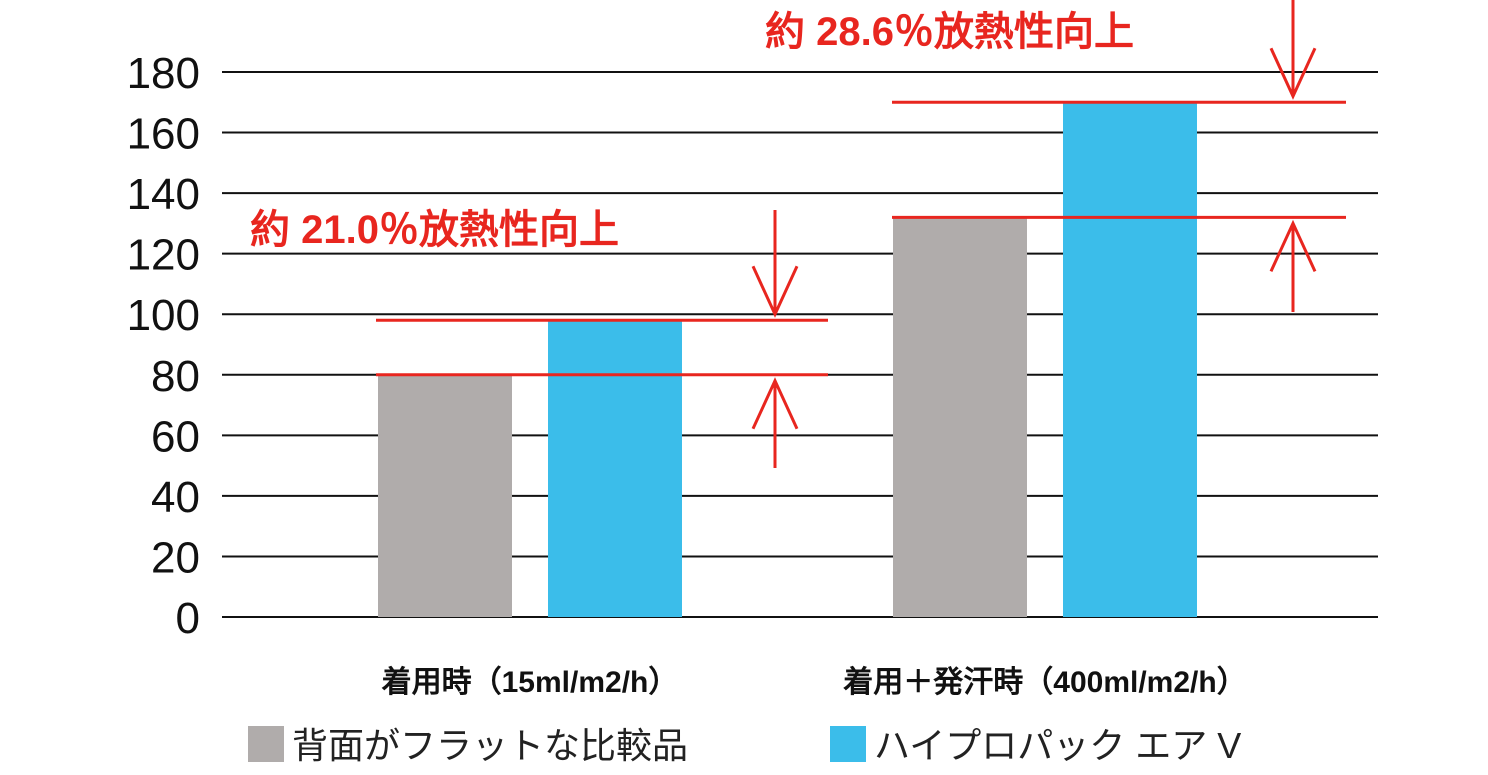 This screenshot has height=775, width=1488. I want to click on bar-series1-cat1, so click(445, 495).